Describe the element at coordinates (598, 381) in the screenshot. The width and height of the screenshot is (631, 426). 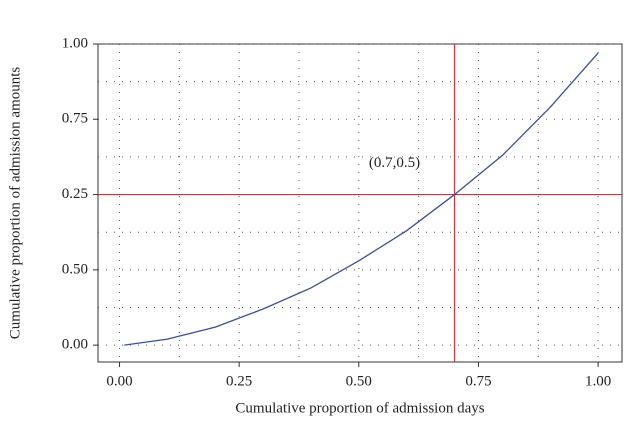
I see `x-tick-label: 1.00` at that location.